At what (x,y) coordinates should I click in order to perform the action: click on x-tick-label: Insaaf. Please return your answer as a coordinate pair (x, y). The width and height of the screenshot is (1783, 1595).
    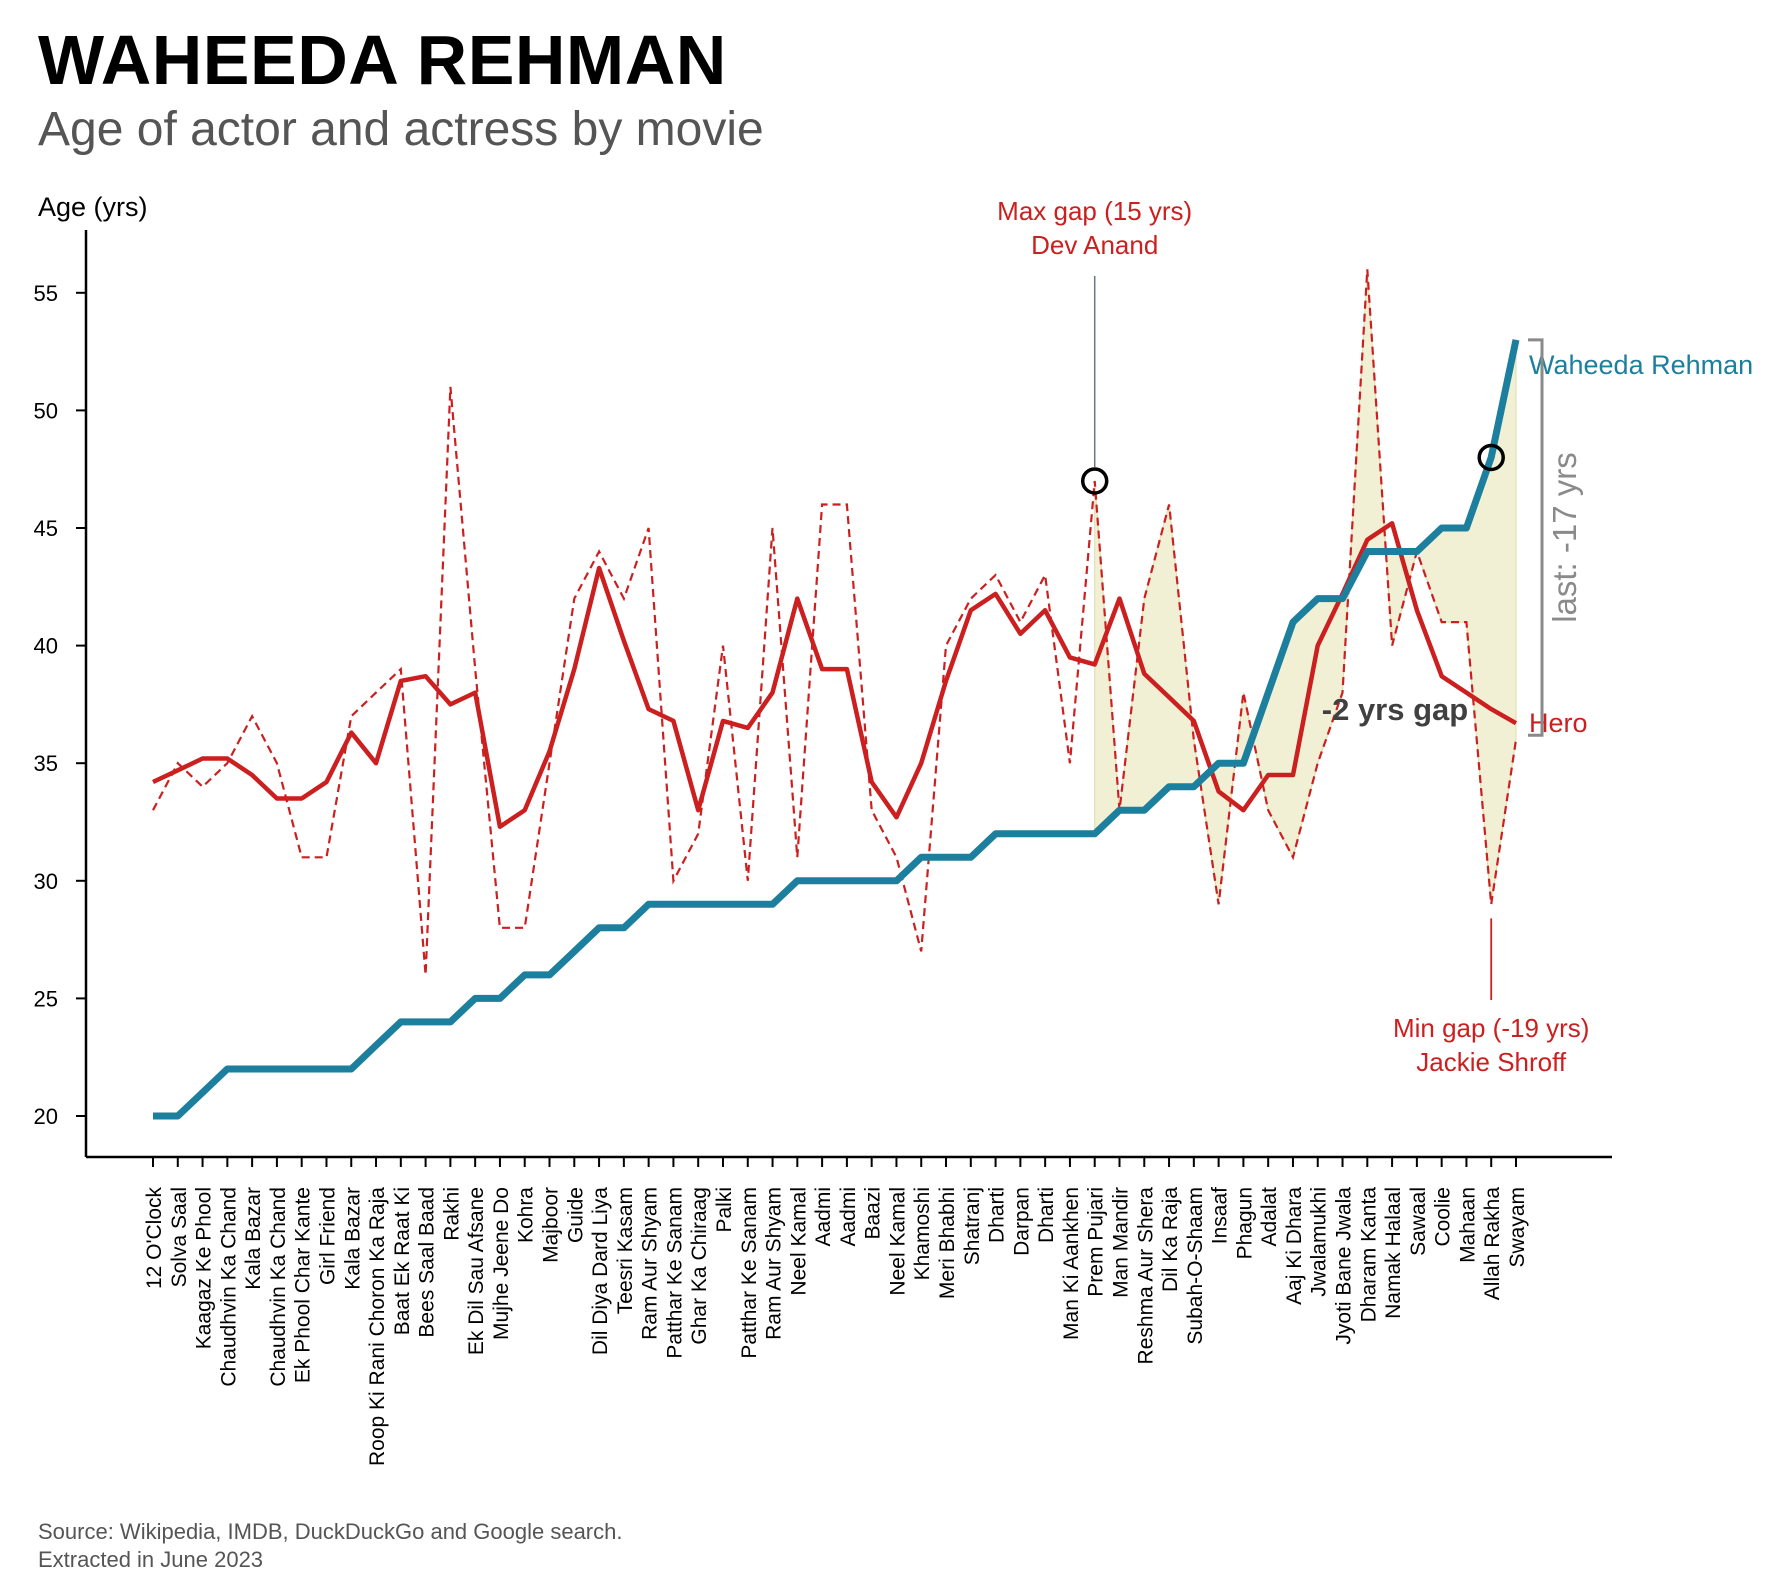
    Looking at the image, I should click on (1220, 1215).